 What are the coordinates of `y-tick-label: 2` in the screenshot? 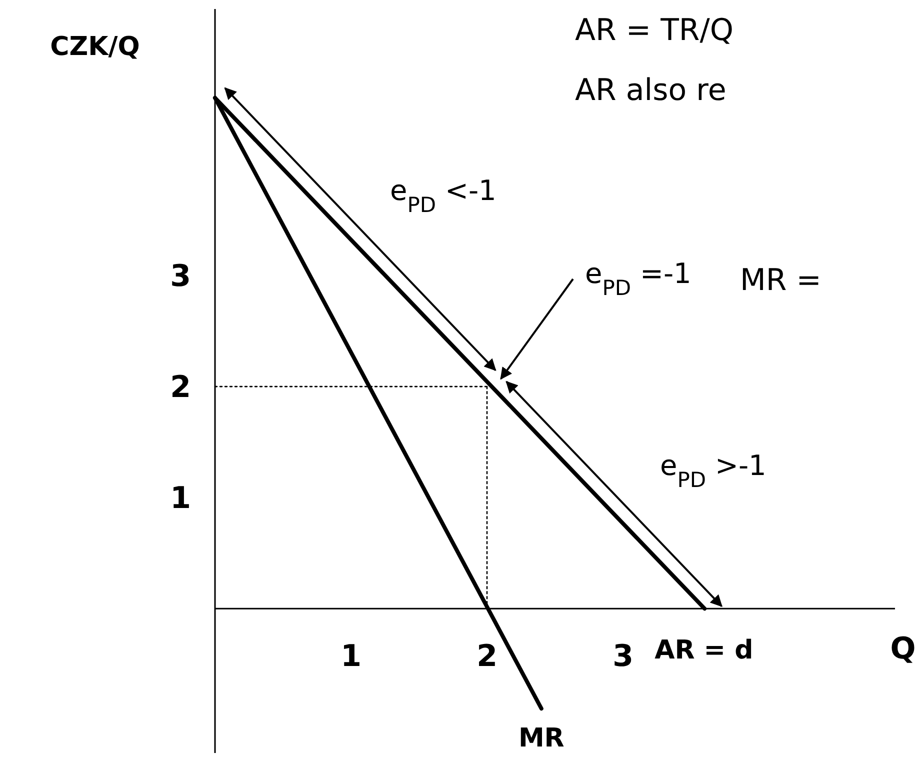 It's located at (180, 388).